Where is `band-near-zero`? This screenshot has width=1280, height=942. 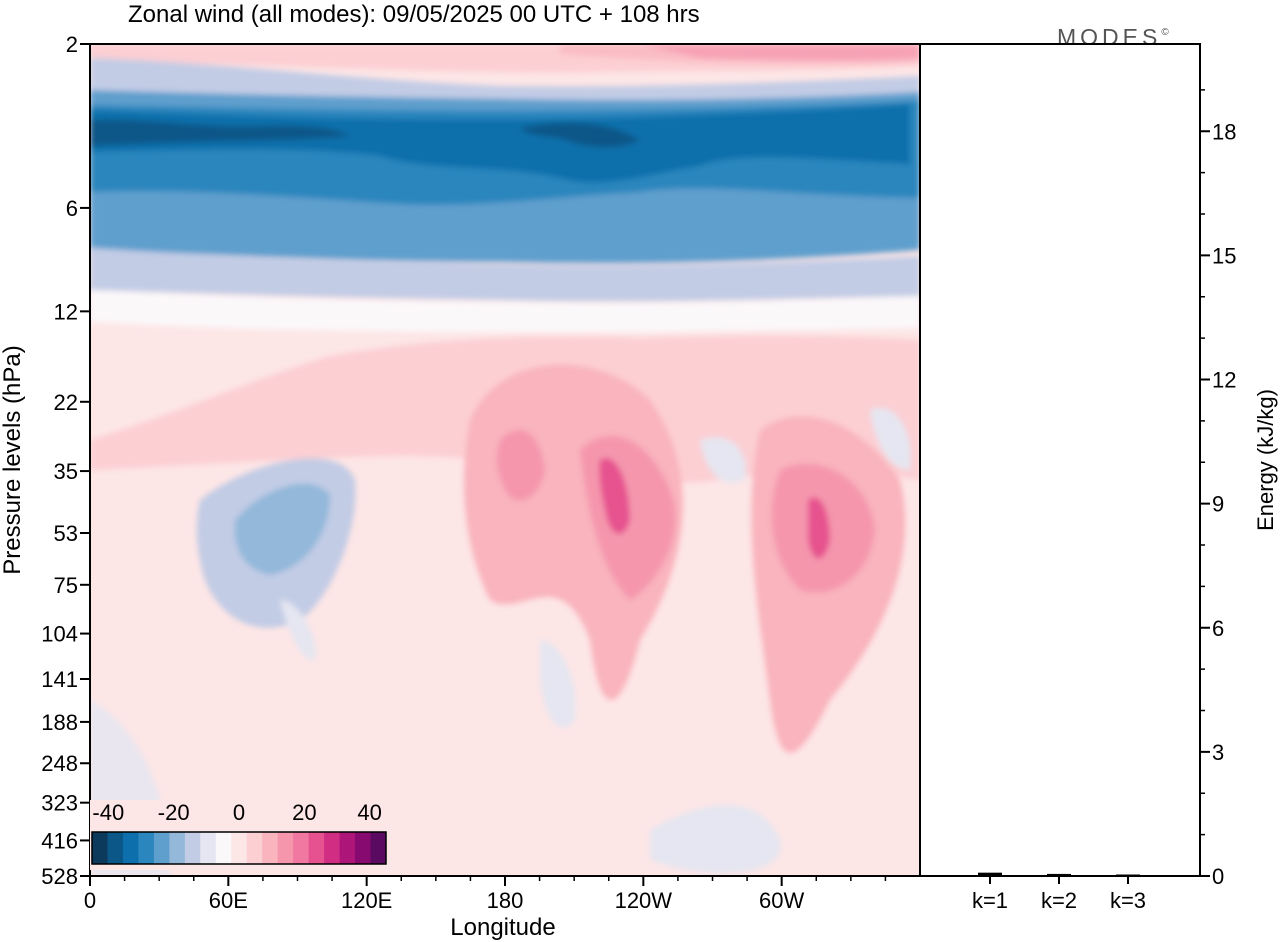
band-near-zero is located at coordinates (505, 311).